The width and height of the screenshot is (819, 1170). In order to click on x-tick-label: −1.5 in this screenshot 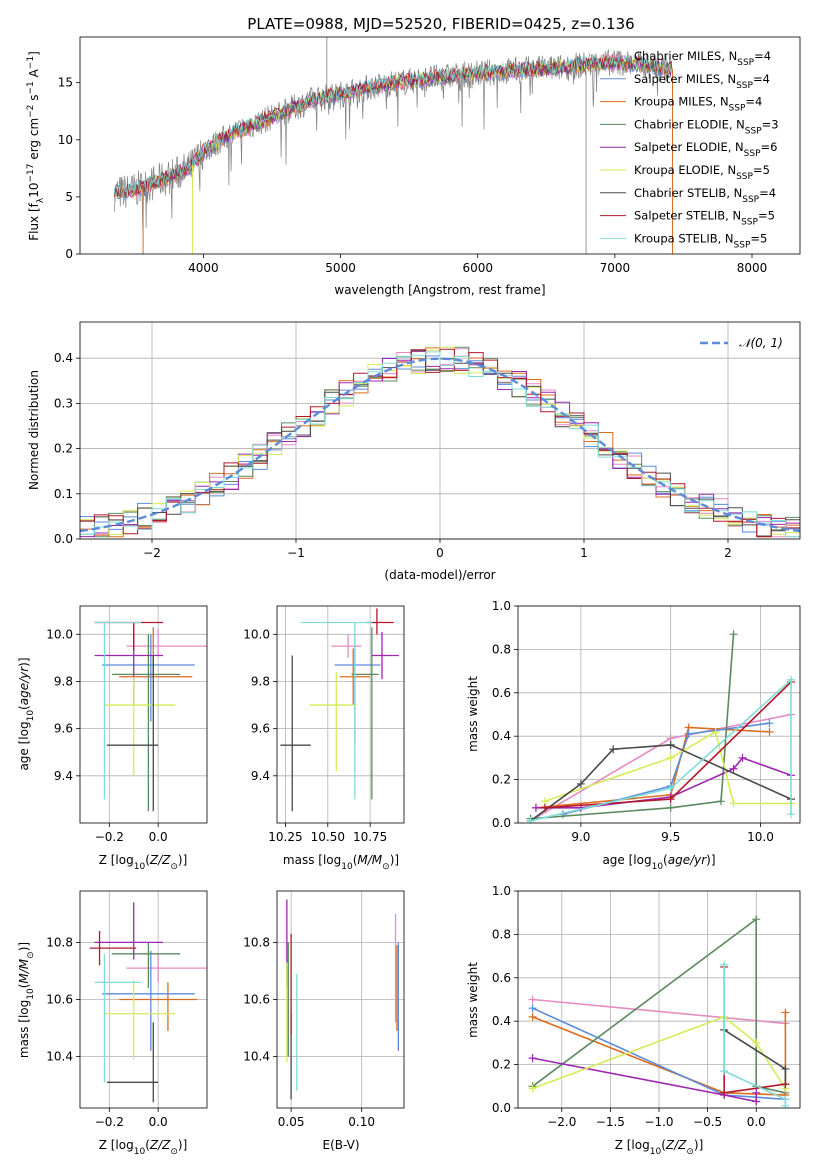, I will do `click(610, 1122)`.